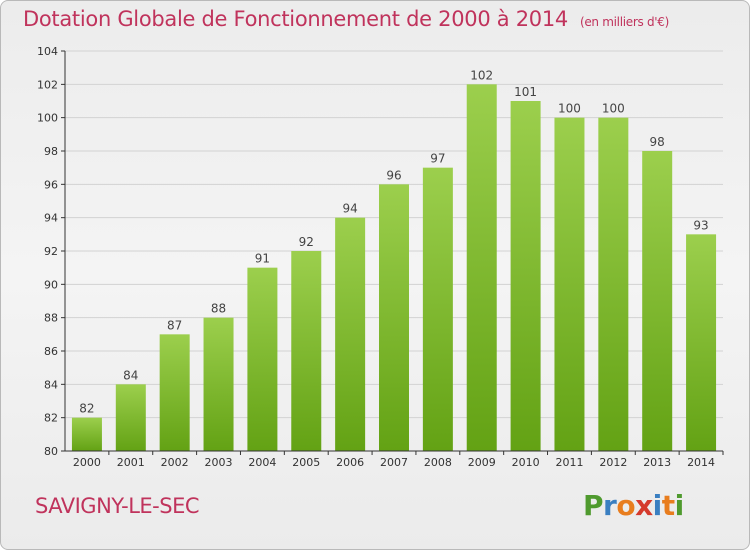 This screenshot has height=550, width=750. What do you see at coordinates (130, 417) in the screenshot?
I see `bar-2001` at bounding box center [130, 417].